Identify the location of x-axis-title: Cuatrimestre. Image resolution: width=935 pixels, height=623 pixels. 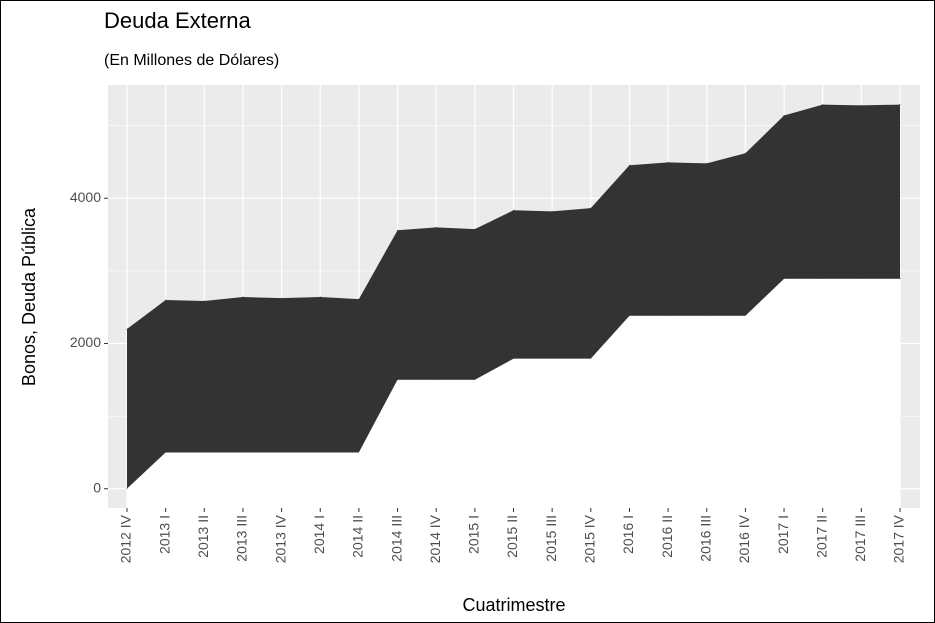
(513, 605).